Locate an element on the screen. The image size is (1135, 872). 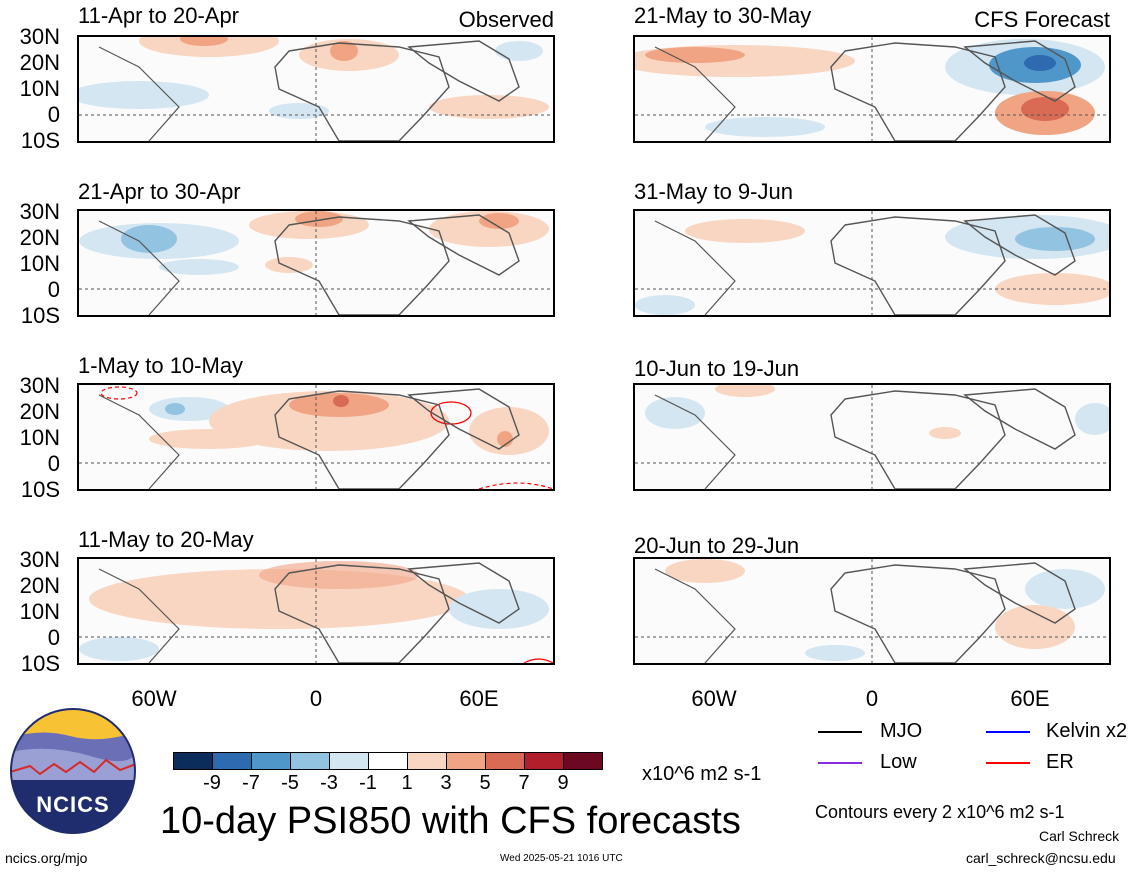
colorbar-tick: -5 is located at coordinates (290, 783).